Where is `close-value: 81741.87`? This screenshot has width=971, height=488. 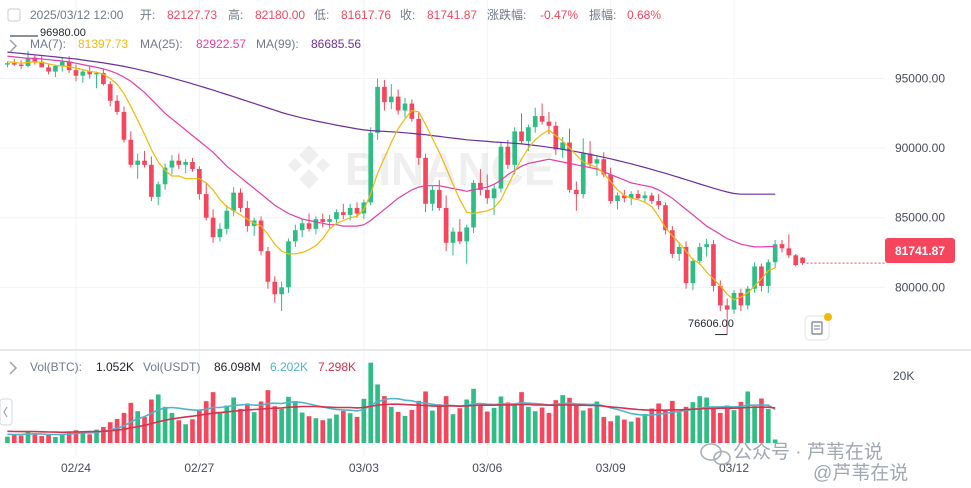 close-value: 81741.87 is located at coordinates (452, 15).